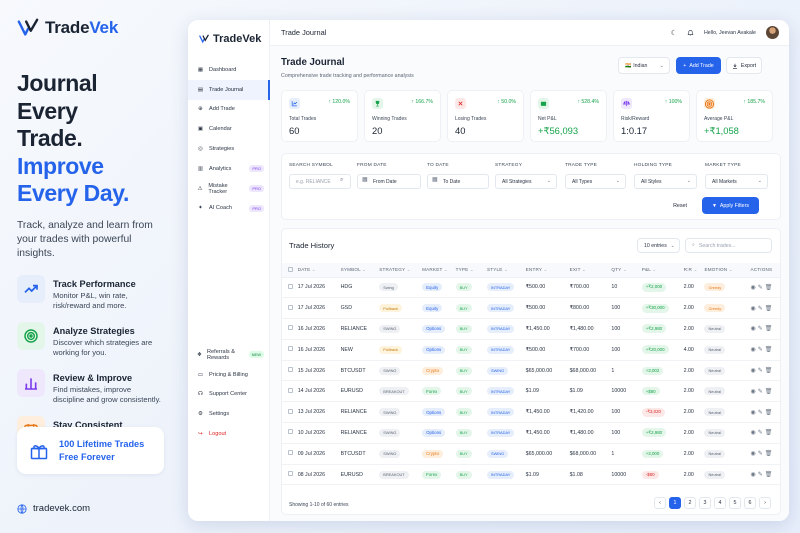 The image size is (800, 533). I want to click on column-header: EXIT ⌄, so click(590, 270).